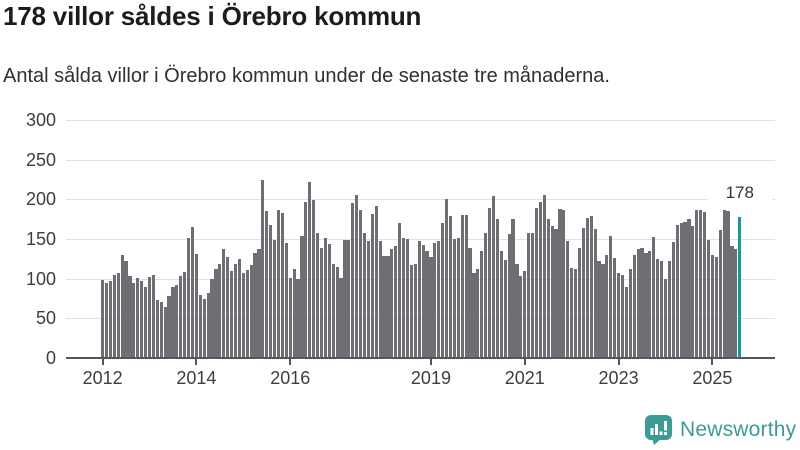  I want to click on x-axis-tick-label: 2016, so click(290, 378).